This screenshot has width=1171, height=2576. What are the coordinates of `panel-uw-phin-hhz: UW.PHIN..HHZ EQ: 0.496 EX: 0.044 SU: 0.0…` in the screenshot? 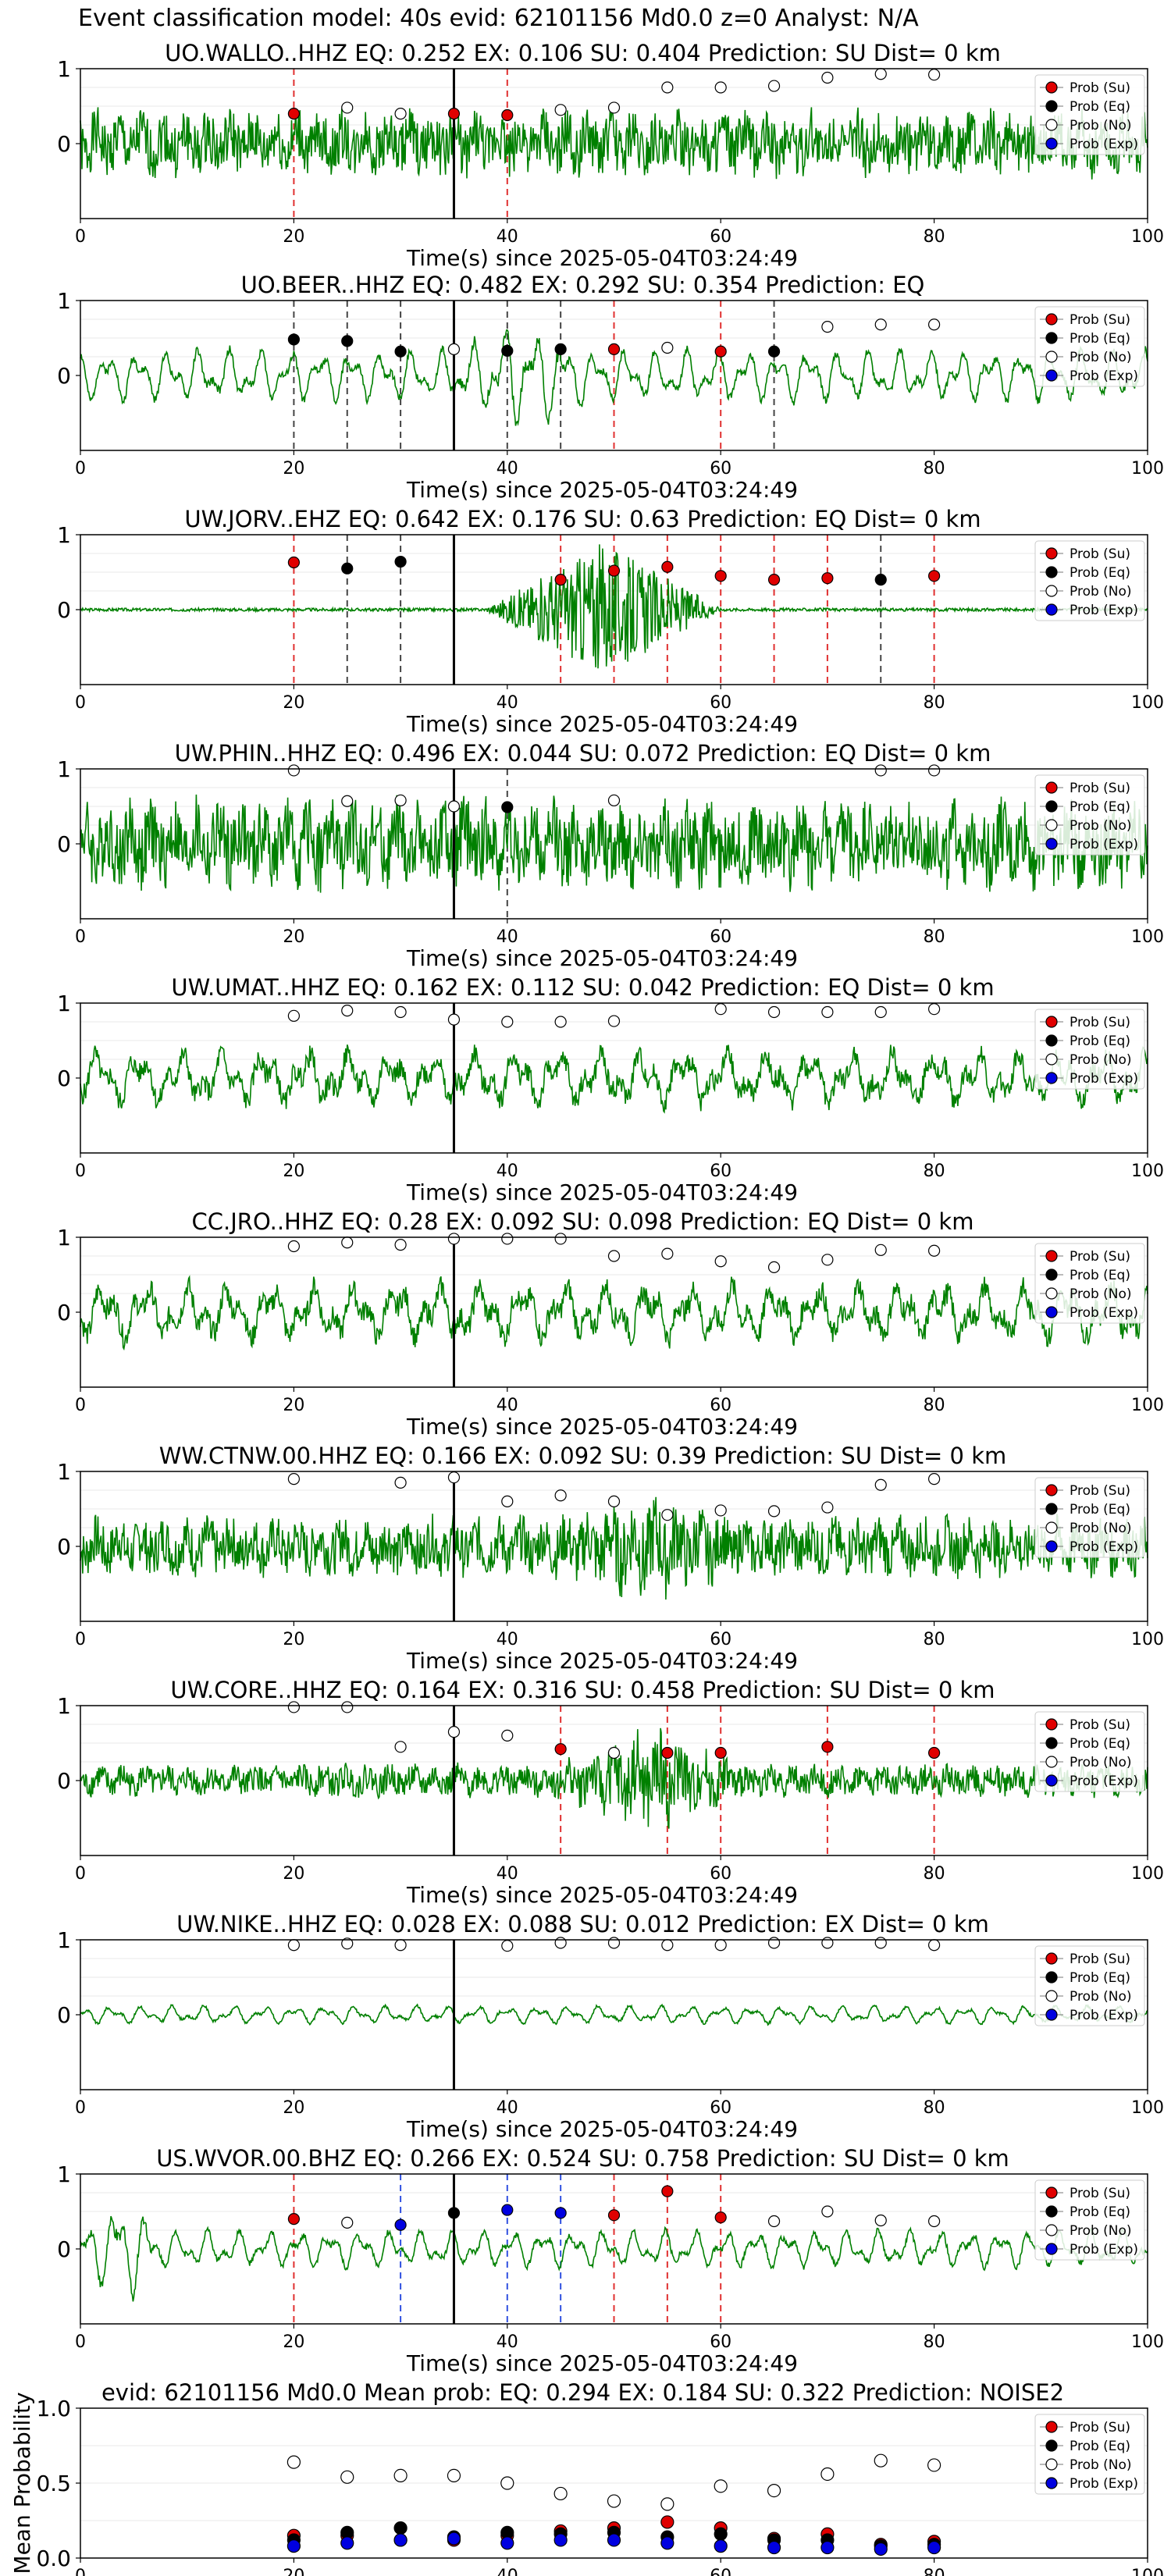 It's located at (610, 855).